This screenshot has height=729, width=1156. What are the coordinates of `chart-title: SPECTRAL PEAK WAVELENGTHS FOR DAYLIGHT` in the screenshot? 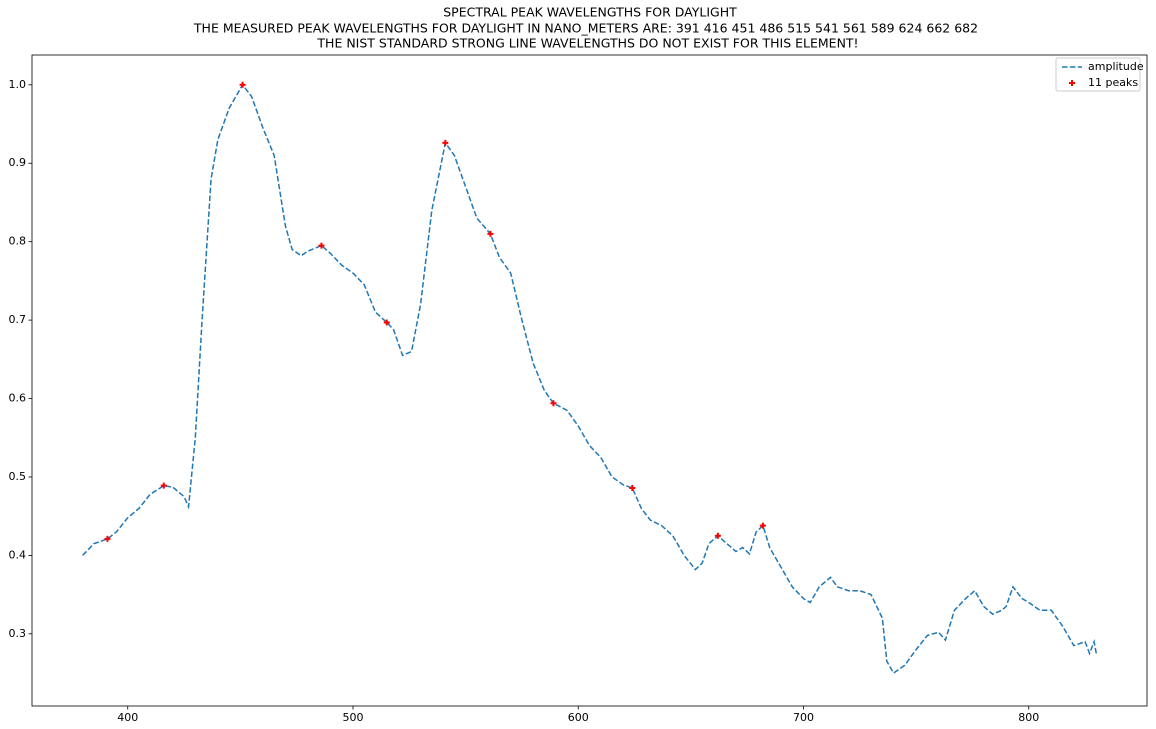 It's located at (590, 12).